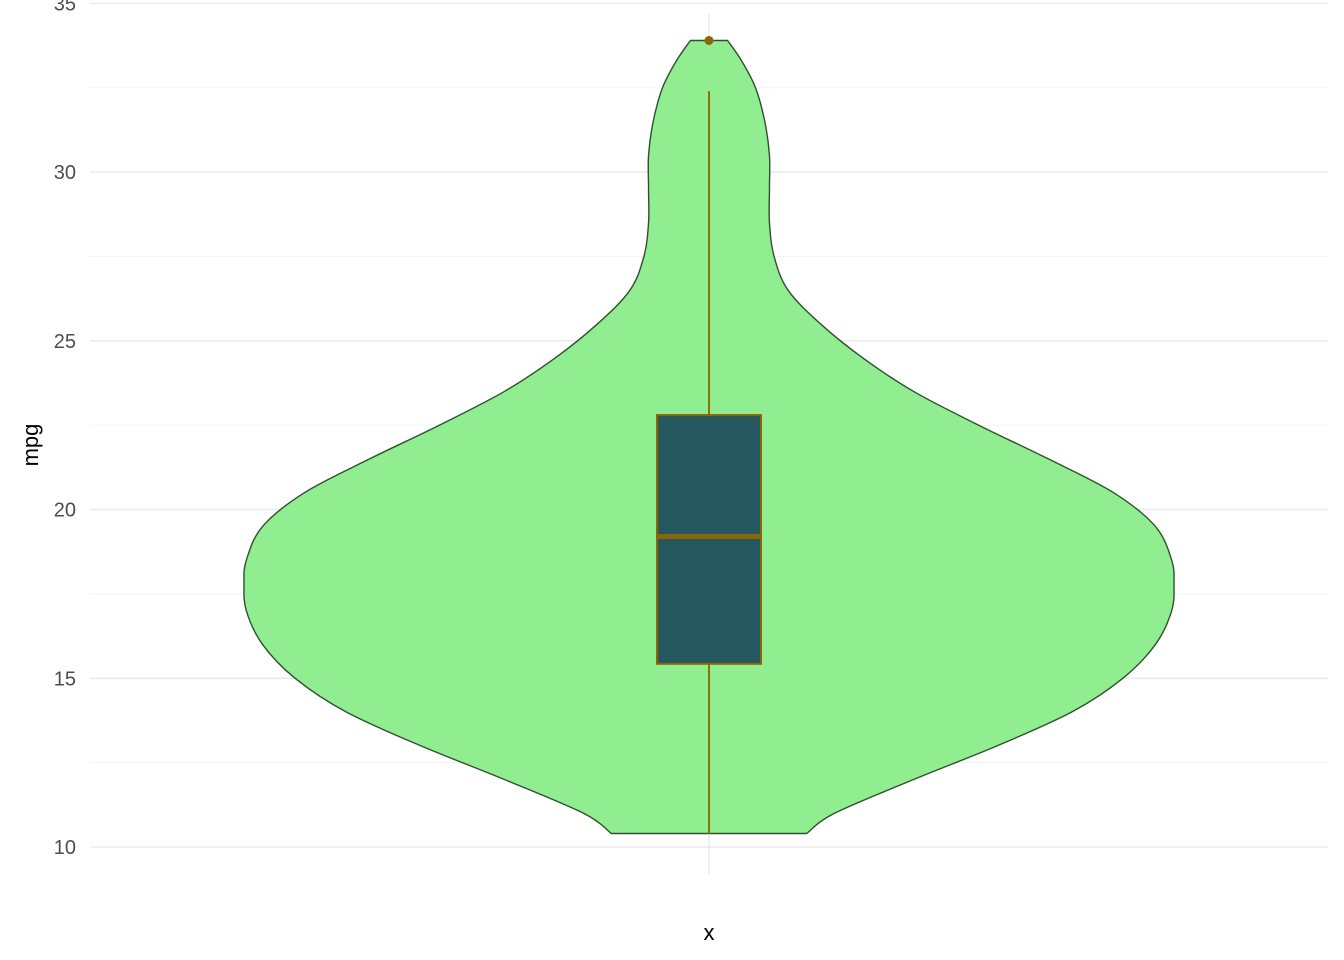 The height and width of the screenshot is (960, 1344). Describe the element at coordinates (30, 445) in the screenshot. I see `y-axis-title: mpg` at that location.